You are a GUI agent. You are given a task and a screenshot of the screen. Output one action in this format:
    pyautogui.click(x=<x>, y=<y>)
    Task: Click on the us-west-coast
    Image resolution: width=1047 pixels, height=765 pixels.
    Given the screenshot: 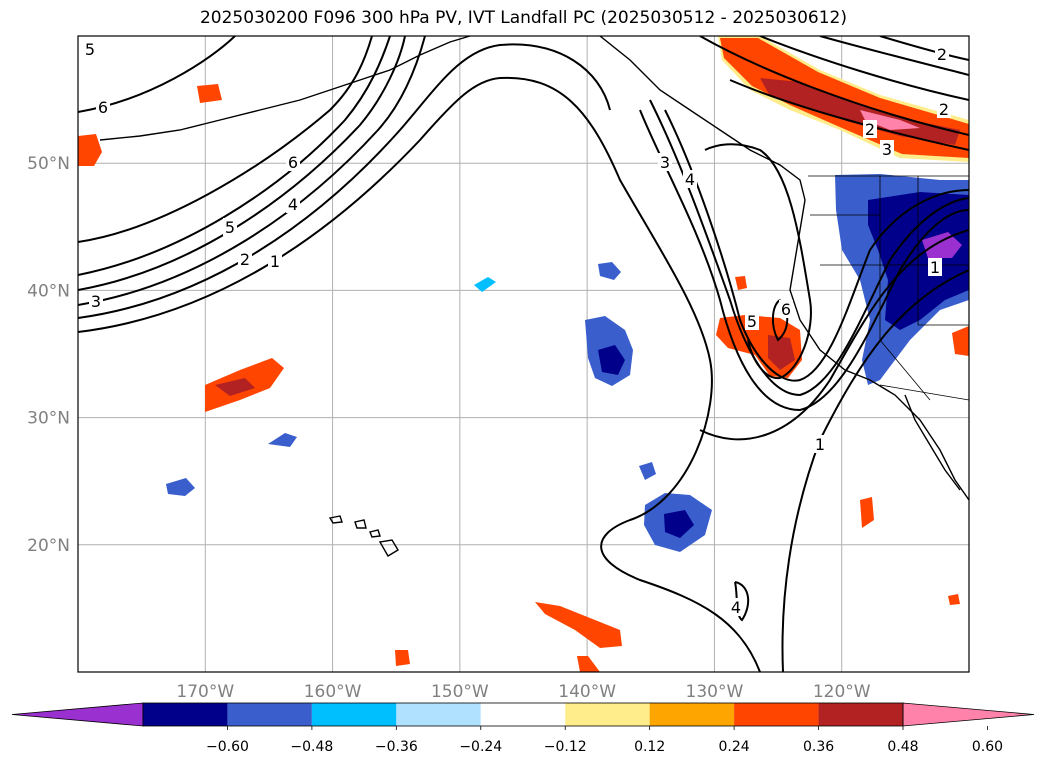 What is the action you would take?
    pyautogui.click(x=879, y=350)
    